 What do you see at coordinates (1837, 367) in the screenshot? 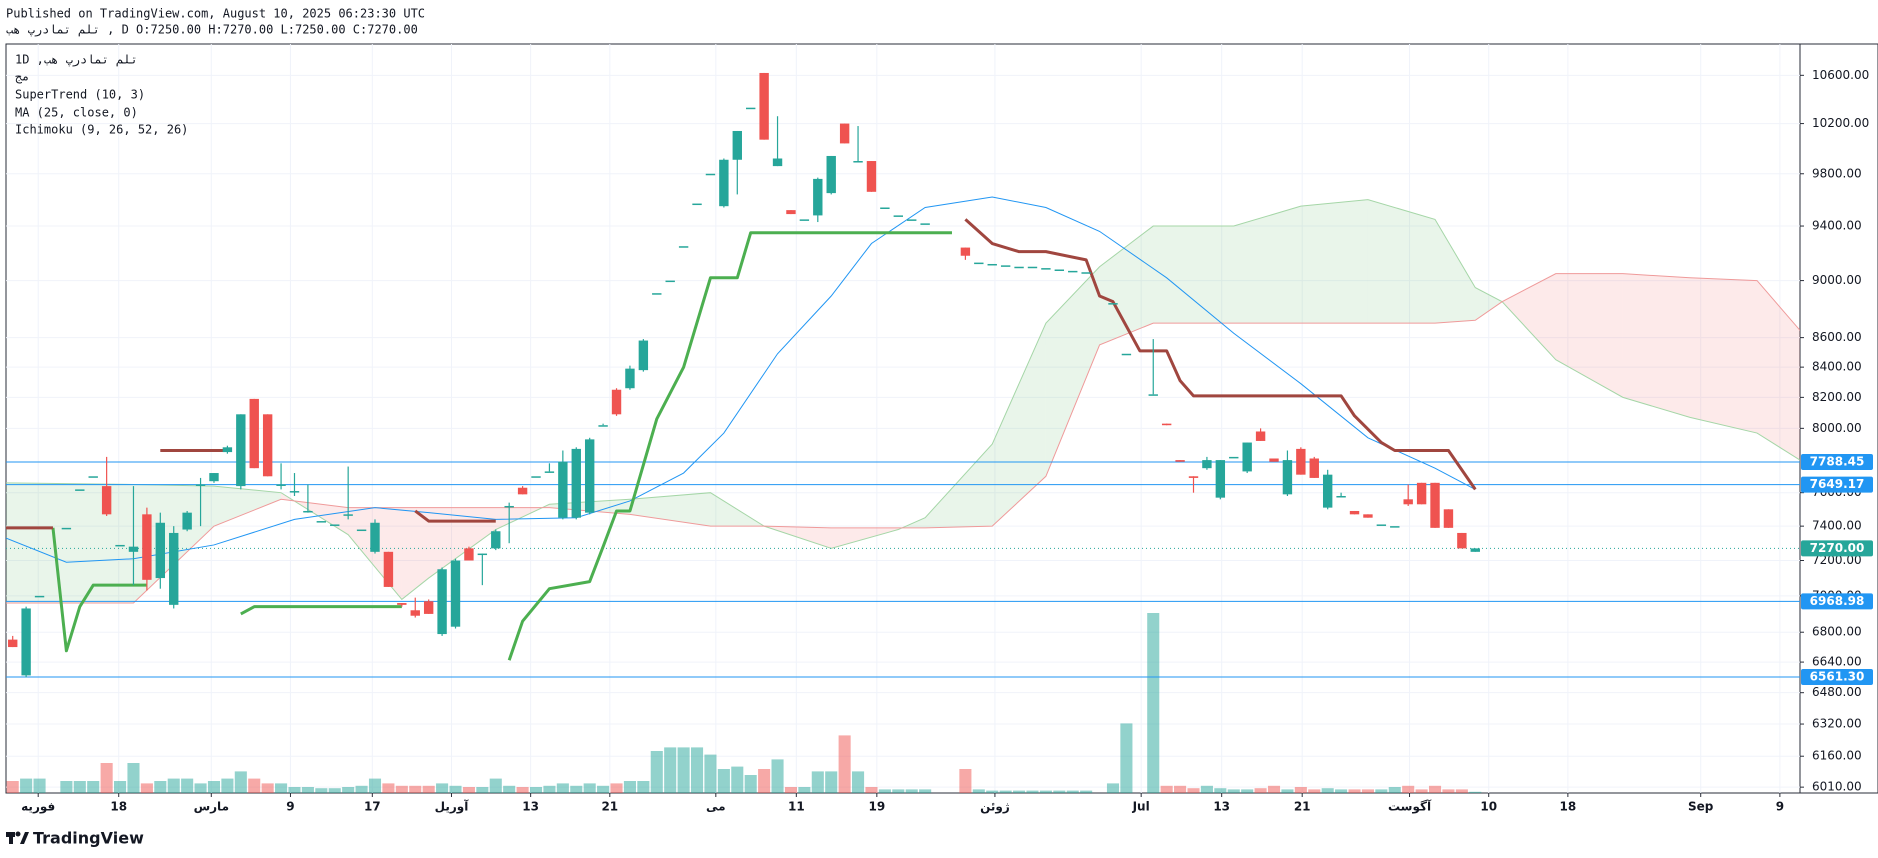
I see `y-tick-label: 8400.00` at bounding box center [1837, 367].